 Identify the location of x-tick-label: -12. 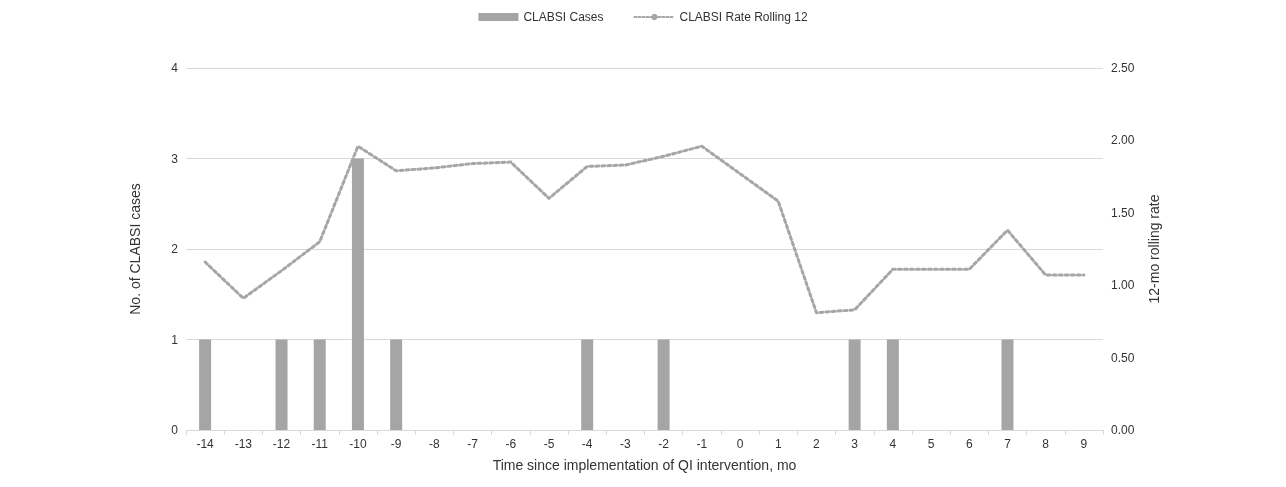
(281, 444).